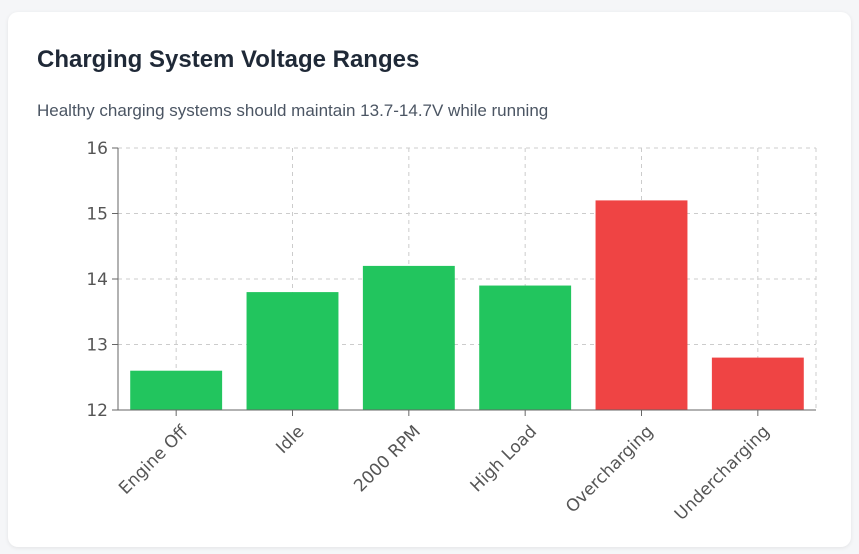 Image resolution: width=859 pixels, height=554 pixels. Describe the element at coordinates (228, 59) in the screenshot. I see `chart-title: Charging System Voltage Ranges` at that location.